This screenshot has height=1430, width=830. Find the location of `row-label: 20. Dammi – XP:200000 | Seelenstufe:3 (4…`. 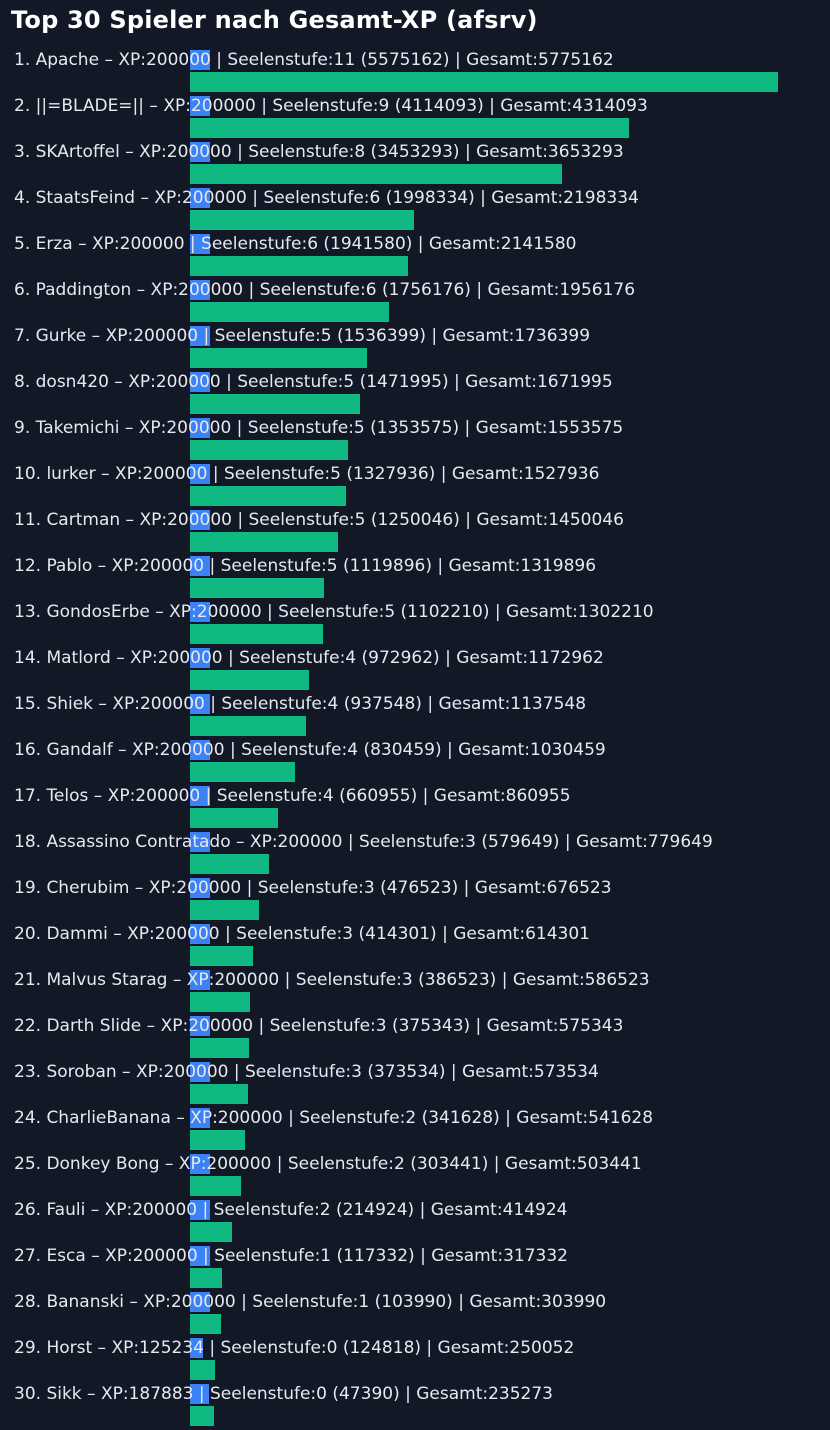

row-label: 20. Dammi – XP:200000 | Seelenstufe:3 (4… is located at coordinates (302, 934).